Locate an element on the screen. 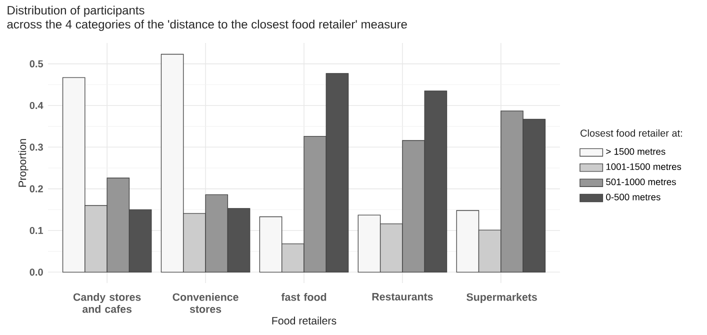  y-tick-label: 0.2 is located at coordinates (36, 188).